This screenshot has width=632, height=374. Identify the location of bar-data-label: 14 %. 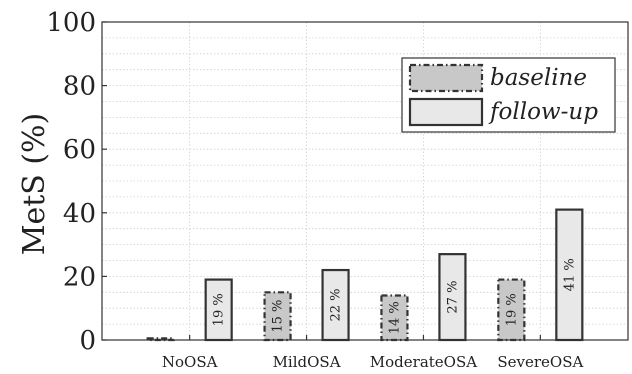
(394, 317).